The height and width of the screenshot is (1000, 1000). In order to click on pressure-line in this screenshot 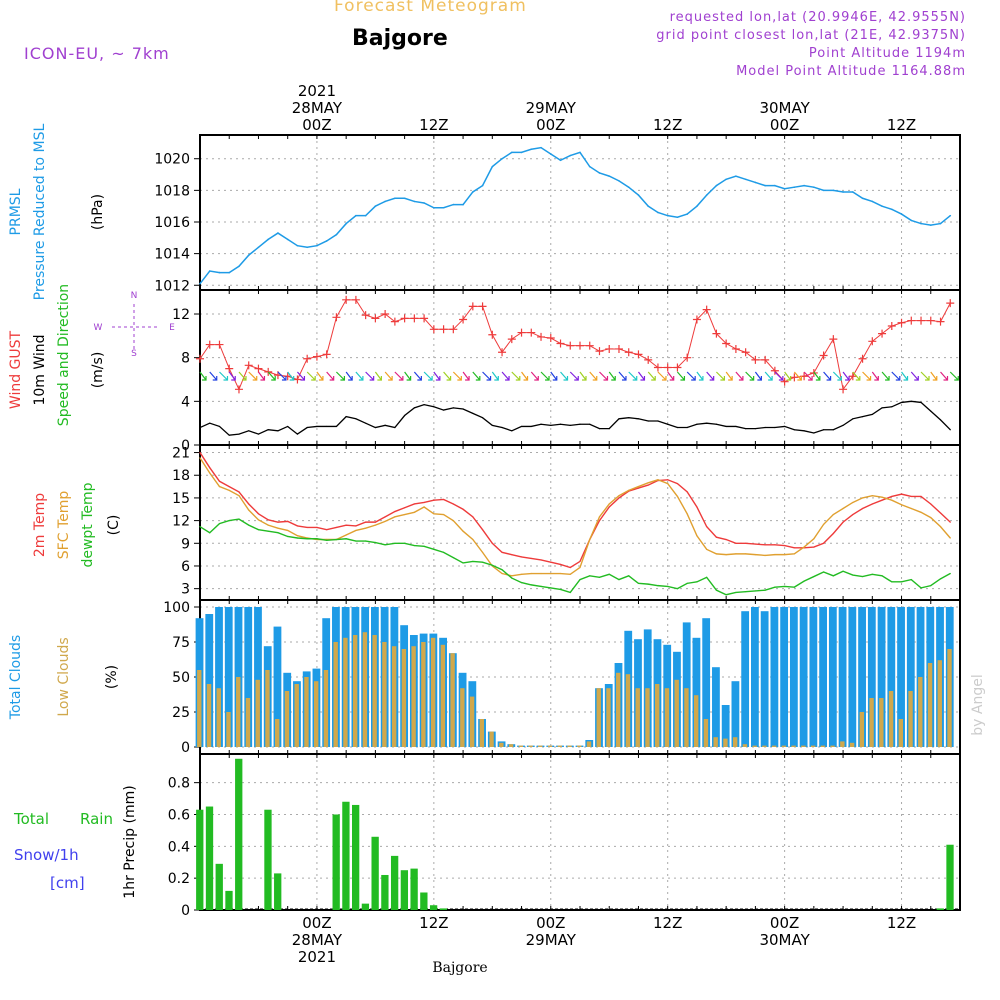, I will do `click(575, 215)`.